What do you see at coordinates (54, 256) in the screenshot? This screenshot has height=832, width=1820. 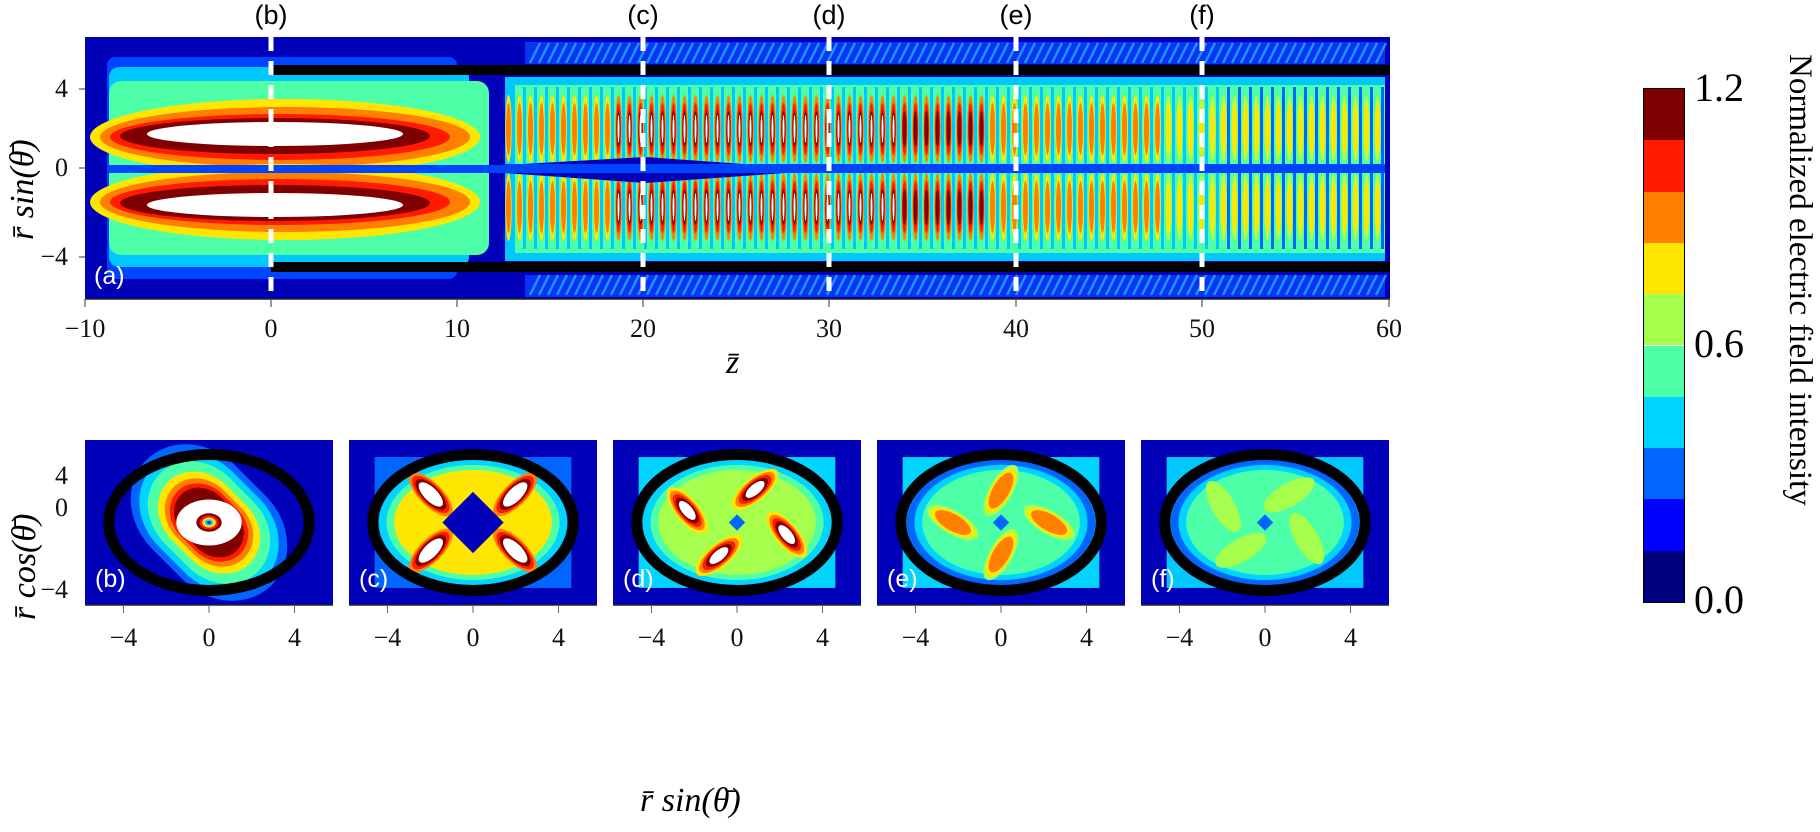 I see `top-ytick-neg4: −4` at bounding box center [54, 256].